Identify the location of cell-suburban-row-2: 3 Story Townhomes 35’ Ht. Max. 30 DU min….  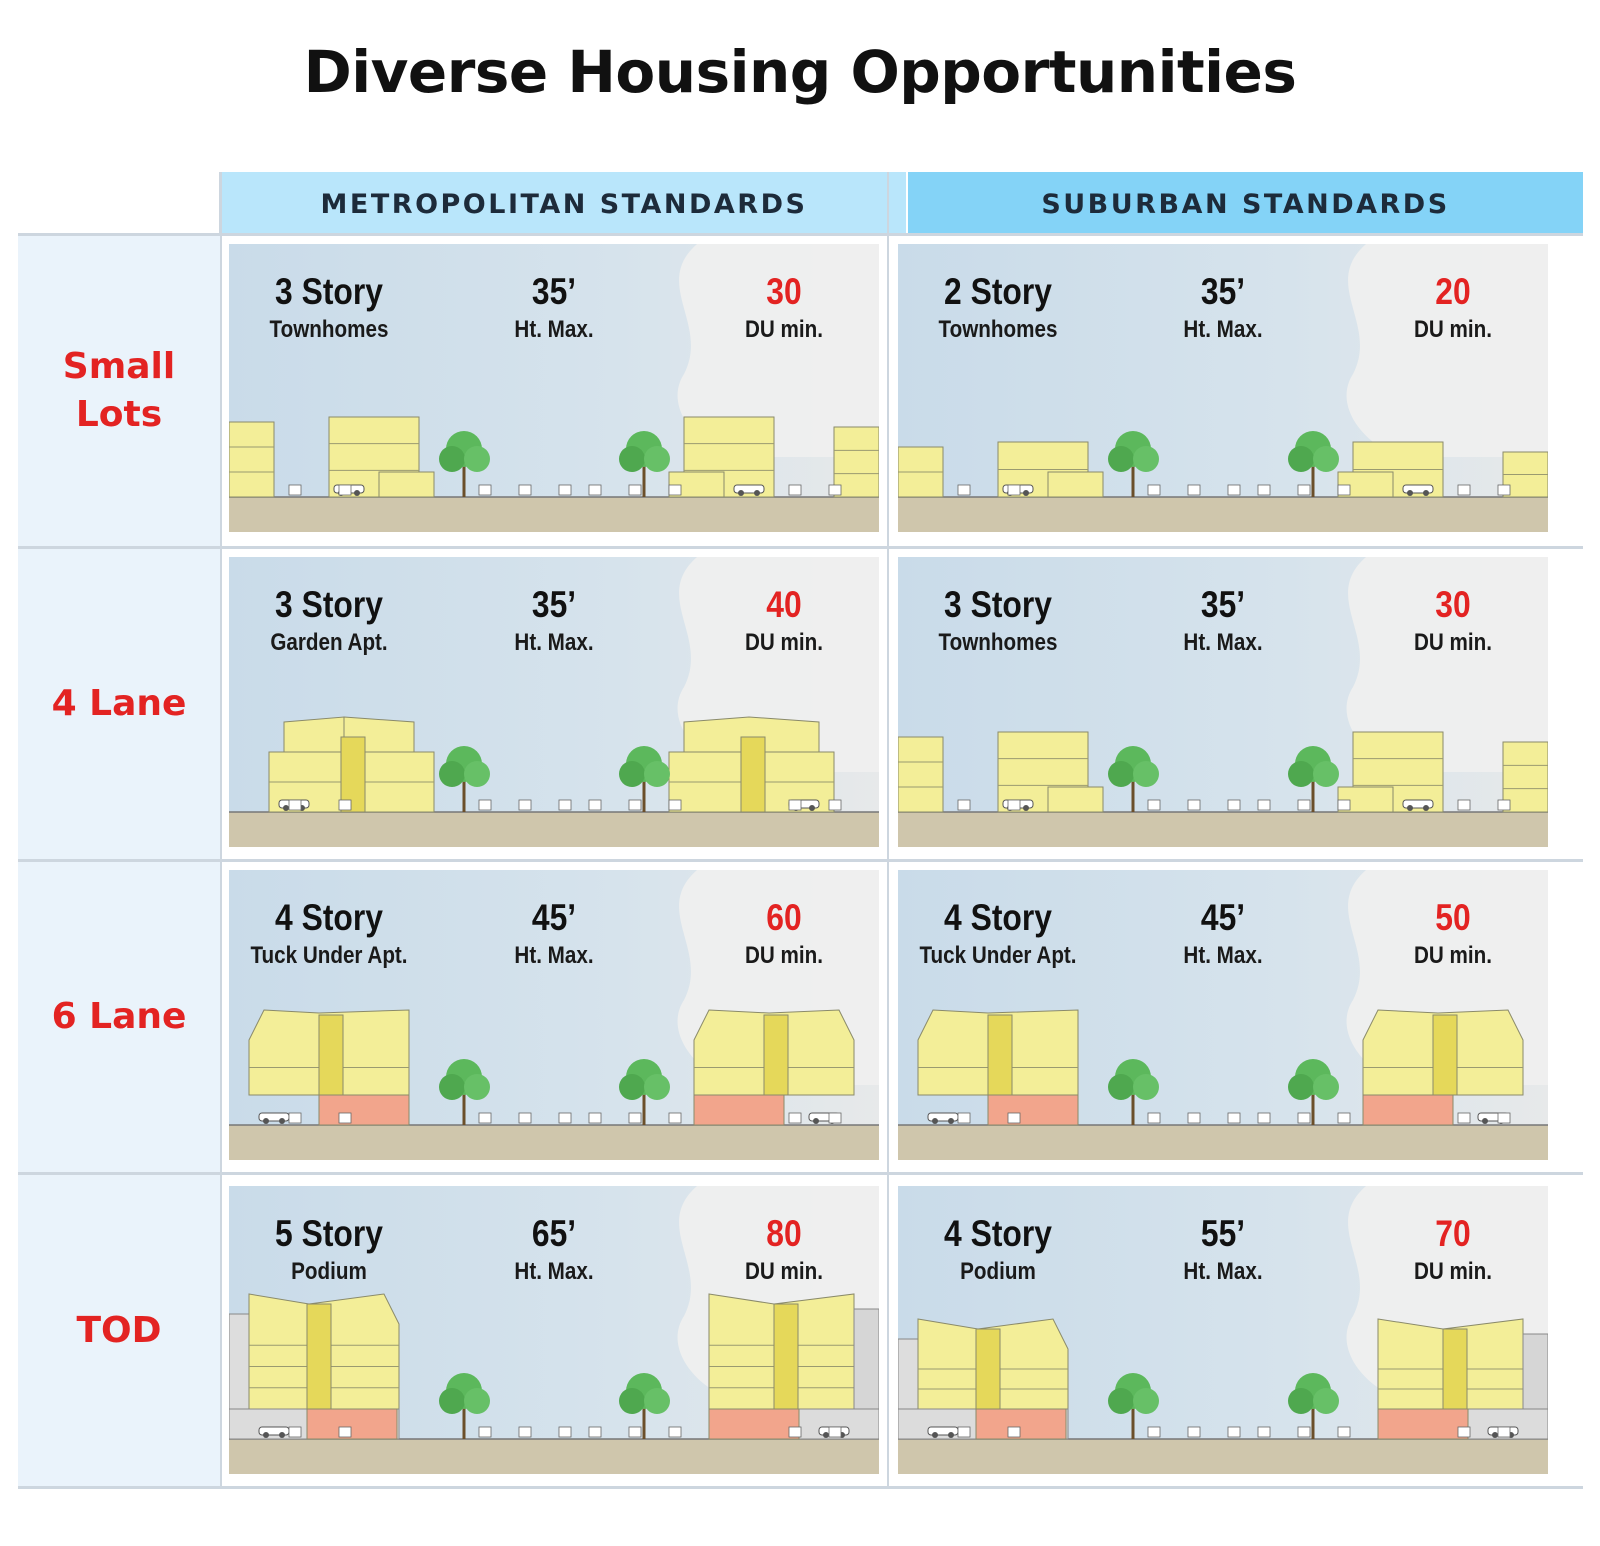
(1223, 702).